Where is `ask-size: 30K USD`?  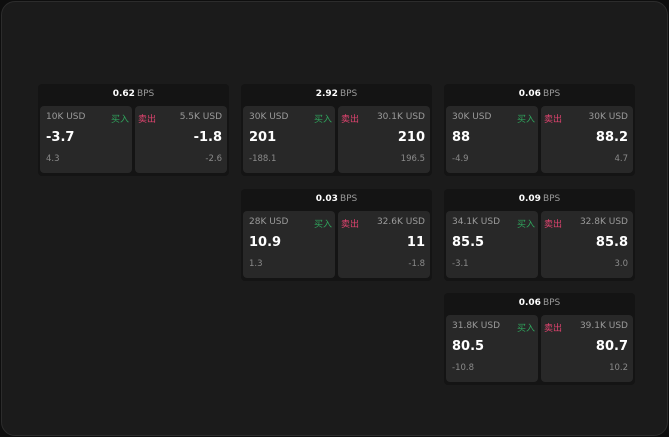
ask-size: 30K USD is located at coordinates (608, 117).